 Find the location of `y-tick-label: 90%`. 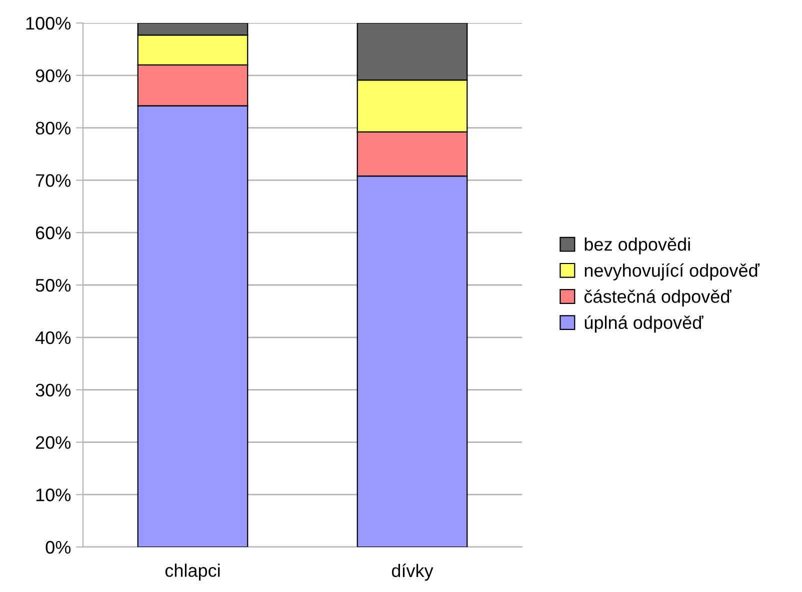

y-tick-label: 90% is located at coordinates (53, 75).